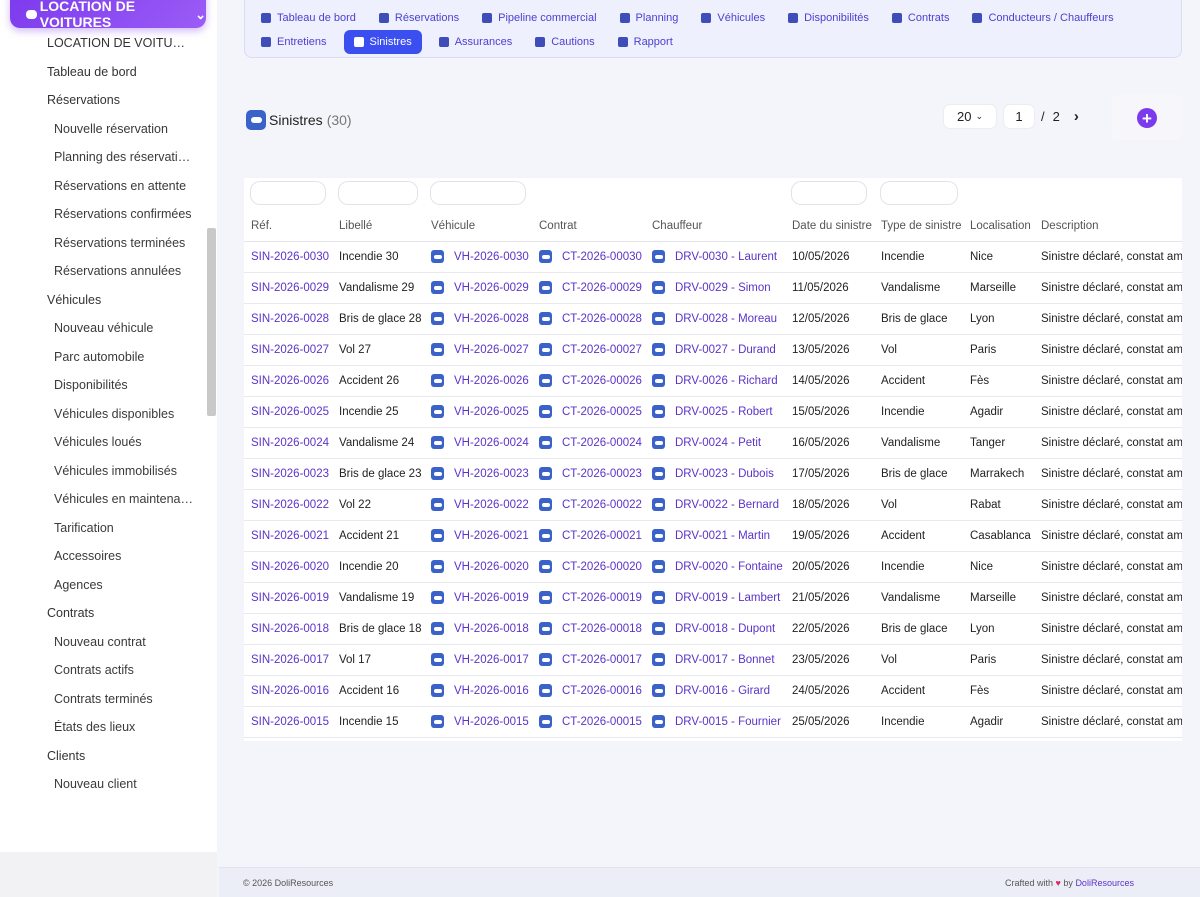 This screenshot has width=1200, height=897. What do you see at coordinates (288, 629) in the screenshot?
I see `cell-ref: SIN-2026-0018` at bounding box center [288, 629].